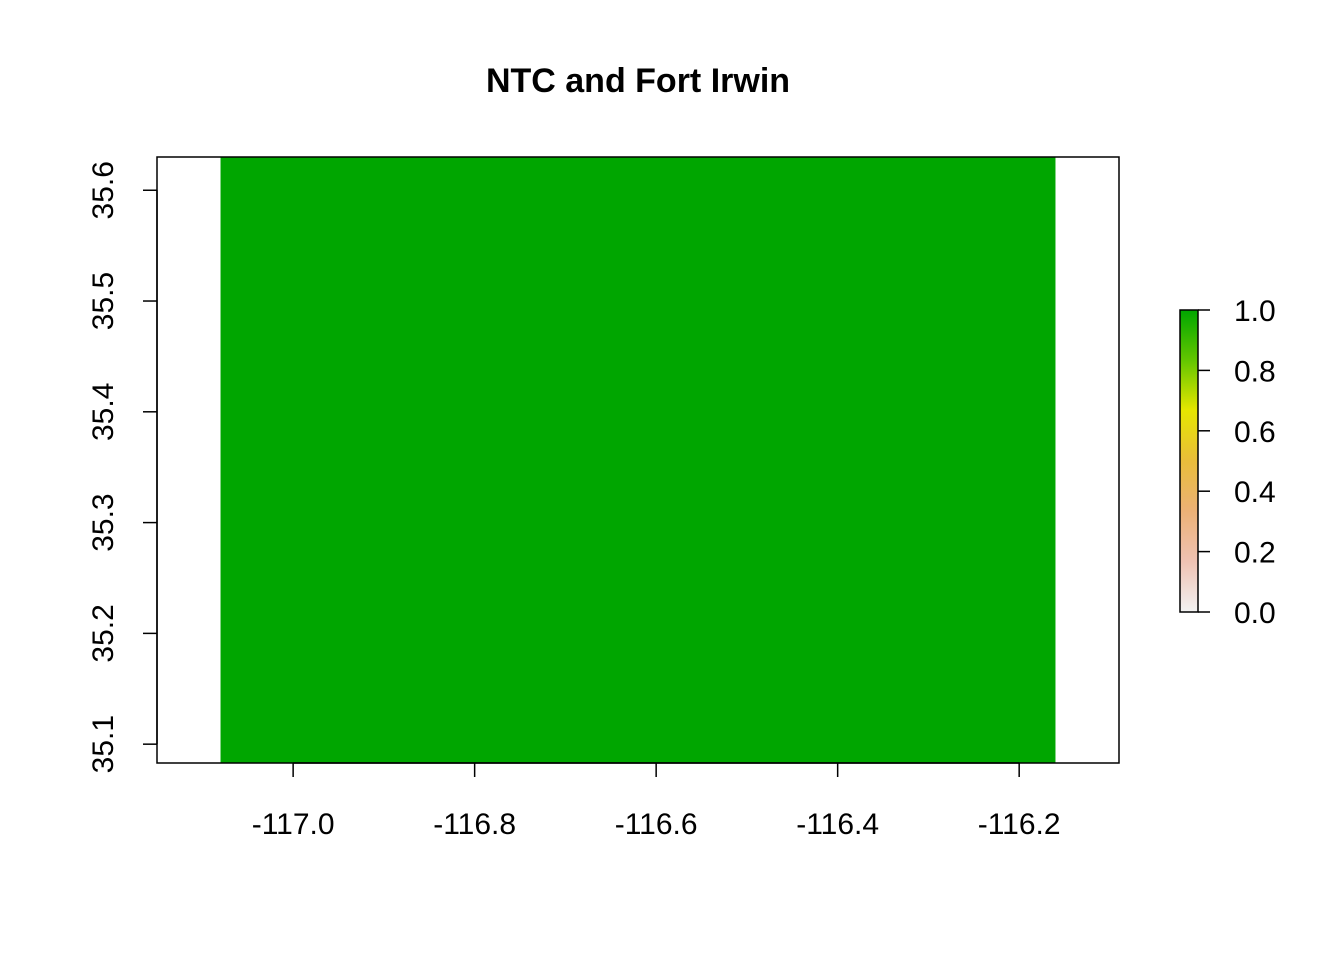 The image size is (1344, 960). I want to click on colorbar-tick-label: 0.6, so click(1255, 432).